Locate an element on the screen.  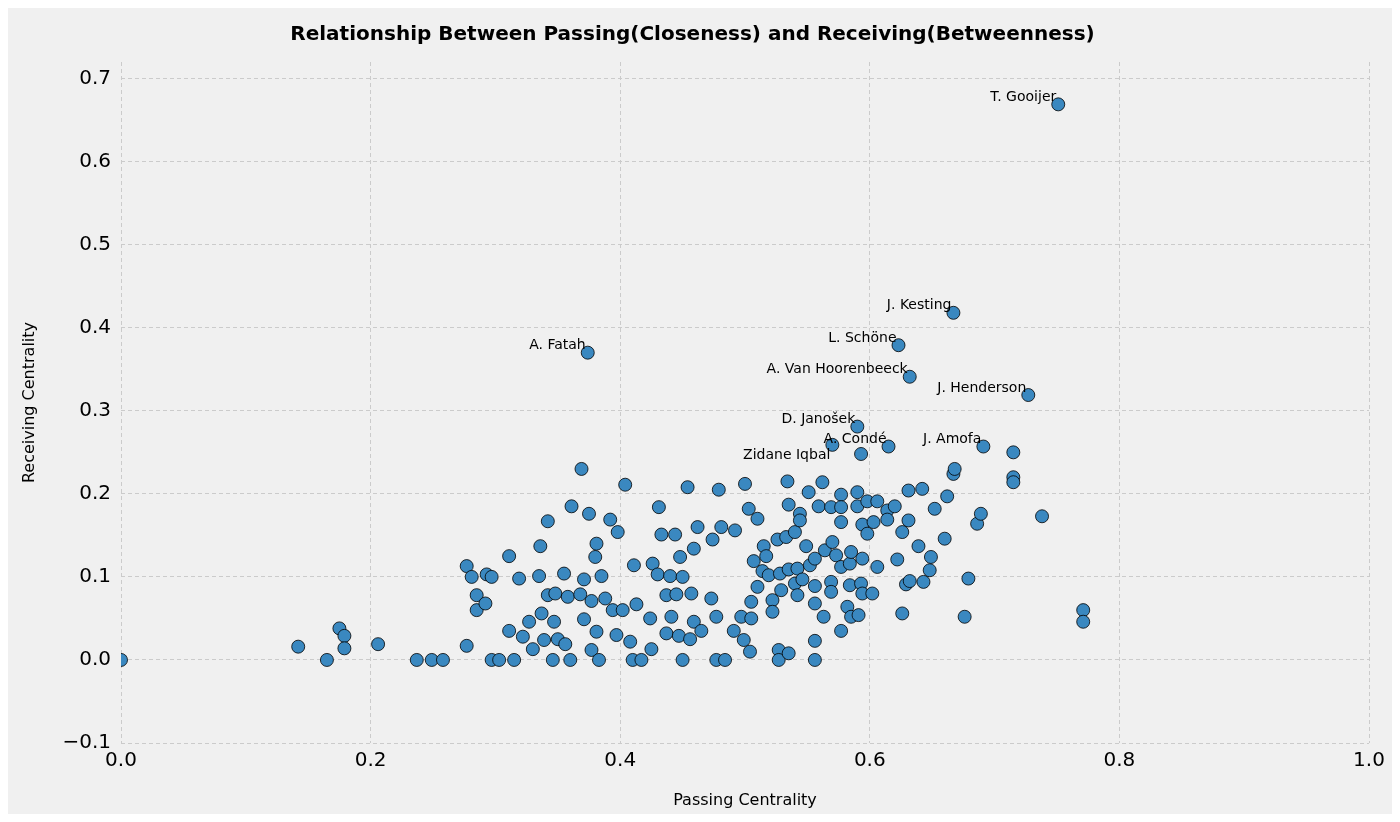
y-tick-label: 0.4 is located at coordinates (95, 325).